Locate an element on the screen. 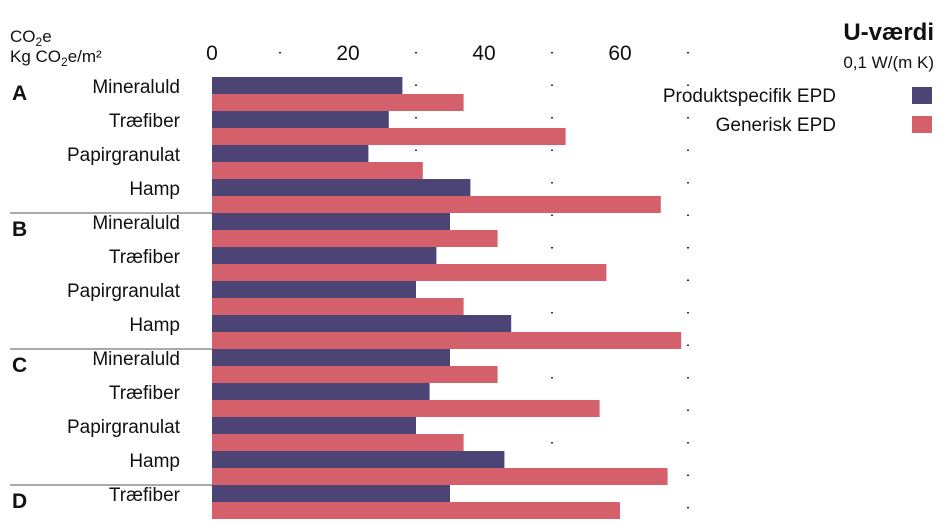  group-label: A is located at coordinates (19, 93).